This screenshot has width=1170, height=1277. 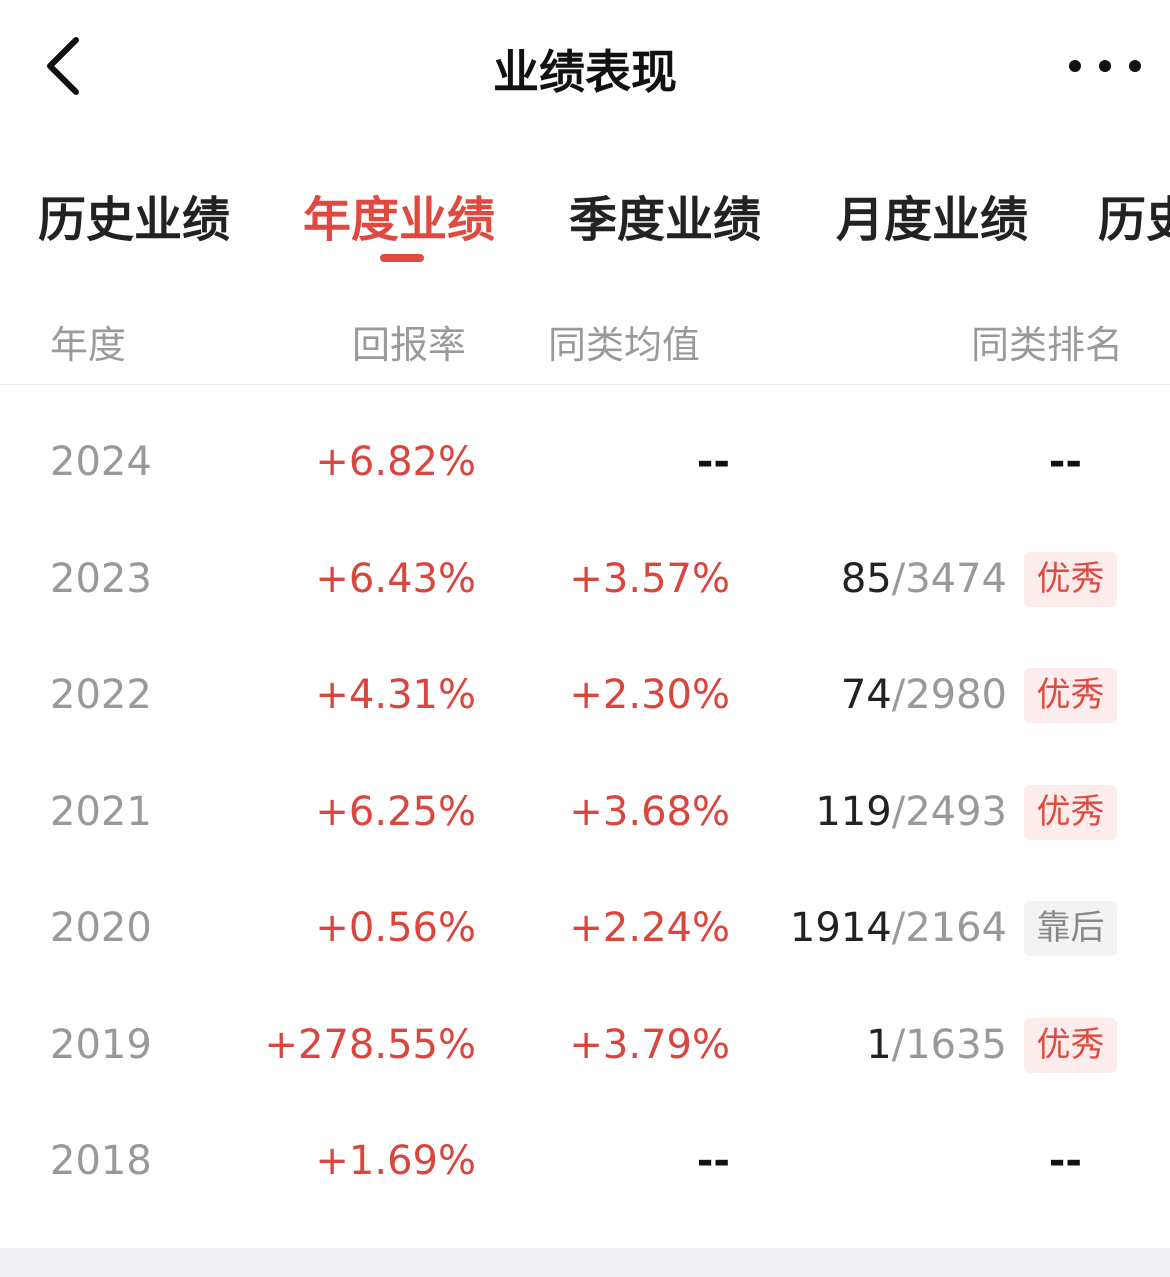 What do you see at coordinates (649, 928) in the screenshot?
I see `average-cell: +2.24%` at bounding box center [649, 928].